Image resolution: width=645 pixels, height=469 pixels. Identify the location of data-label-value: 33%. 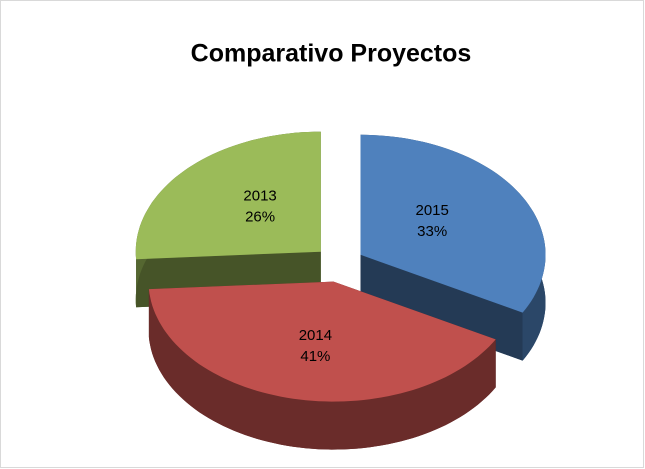
(432, 231).